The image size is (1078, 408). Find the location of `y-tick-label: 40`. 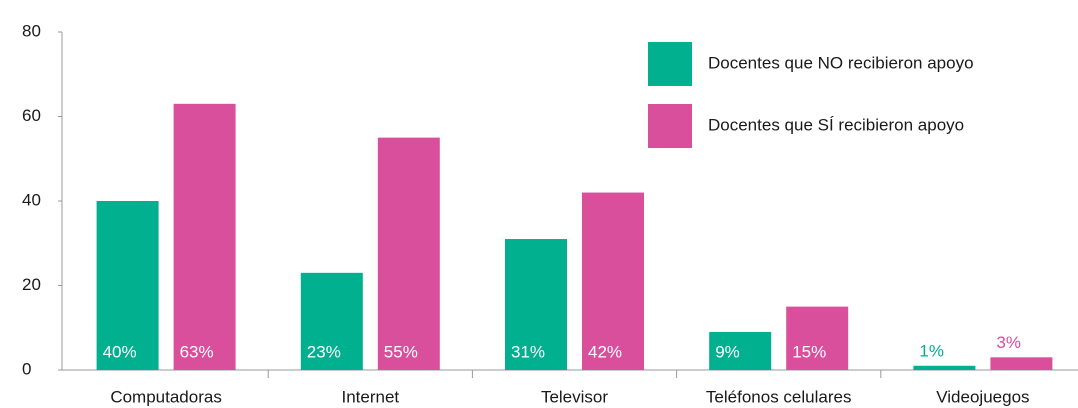

y-tick-label: 40 is located at coordinates (31, 199).